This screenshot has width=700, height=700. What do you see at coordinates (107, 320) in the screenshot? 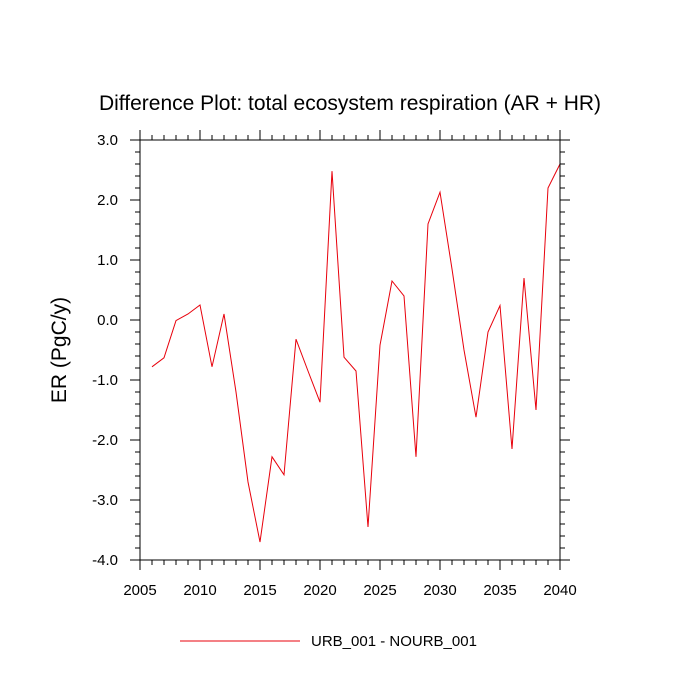
I see `y-tick-label: 0.0` at bounding box center [107, 320].